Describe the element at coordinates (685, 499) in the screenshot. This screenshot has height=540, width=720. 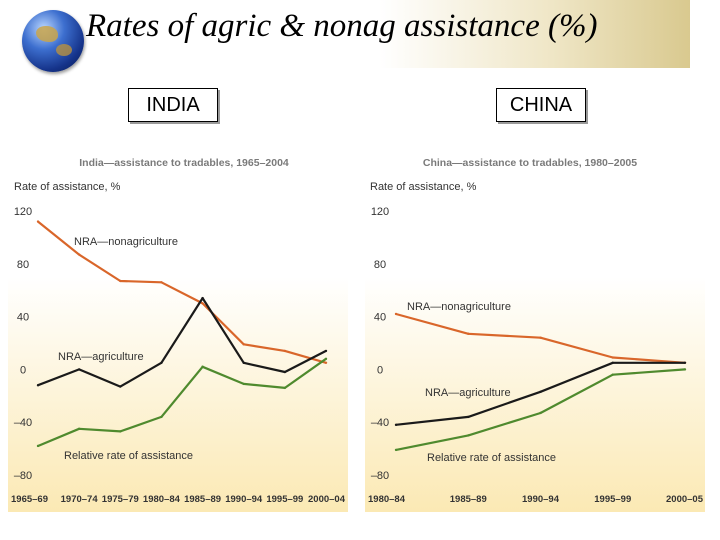
I see `x-tick-label: 2000–05` at that location.